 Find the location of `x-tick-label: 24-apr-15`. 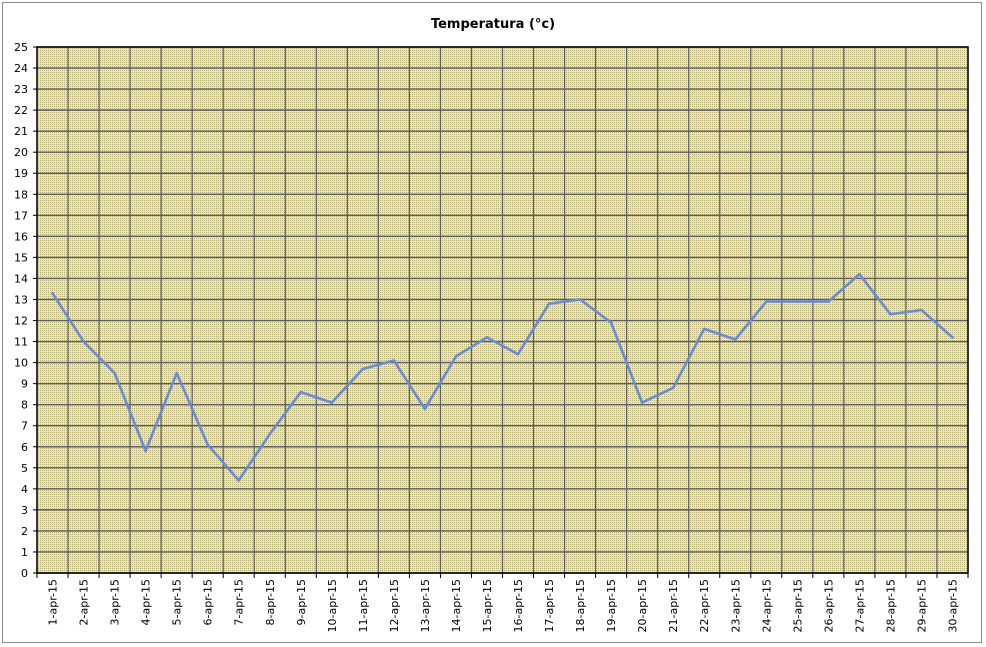

x-tick-label: 24-apr-15 is located at coordinates (766, 605).